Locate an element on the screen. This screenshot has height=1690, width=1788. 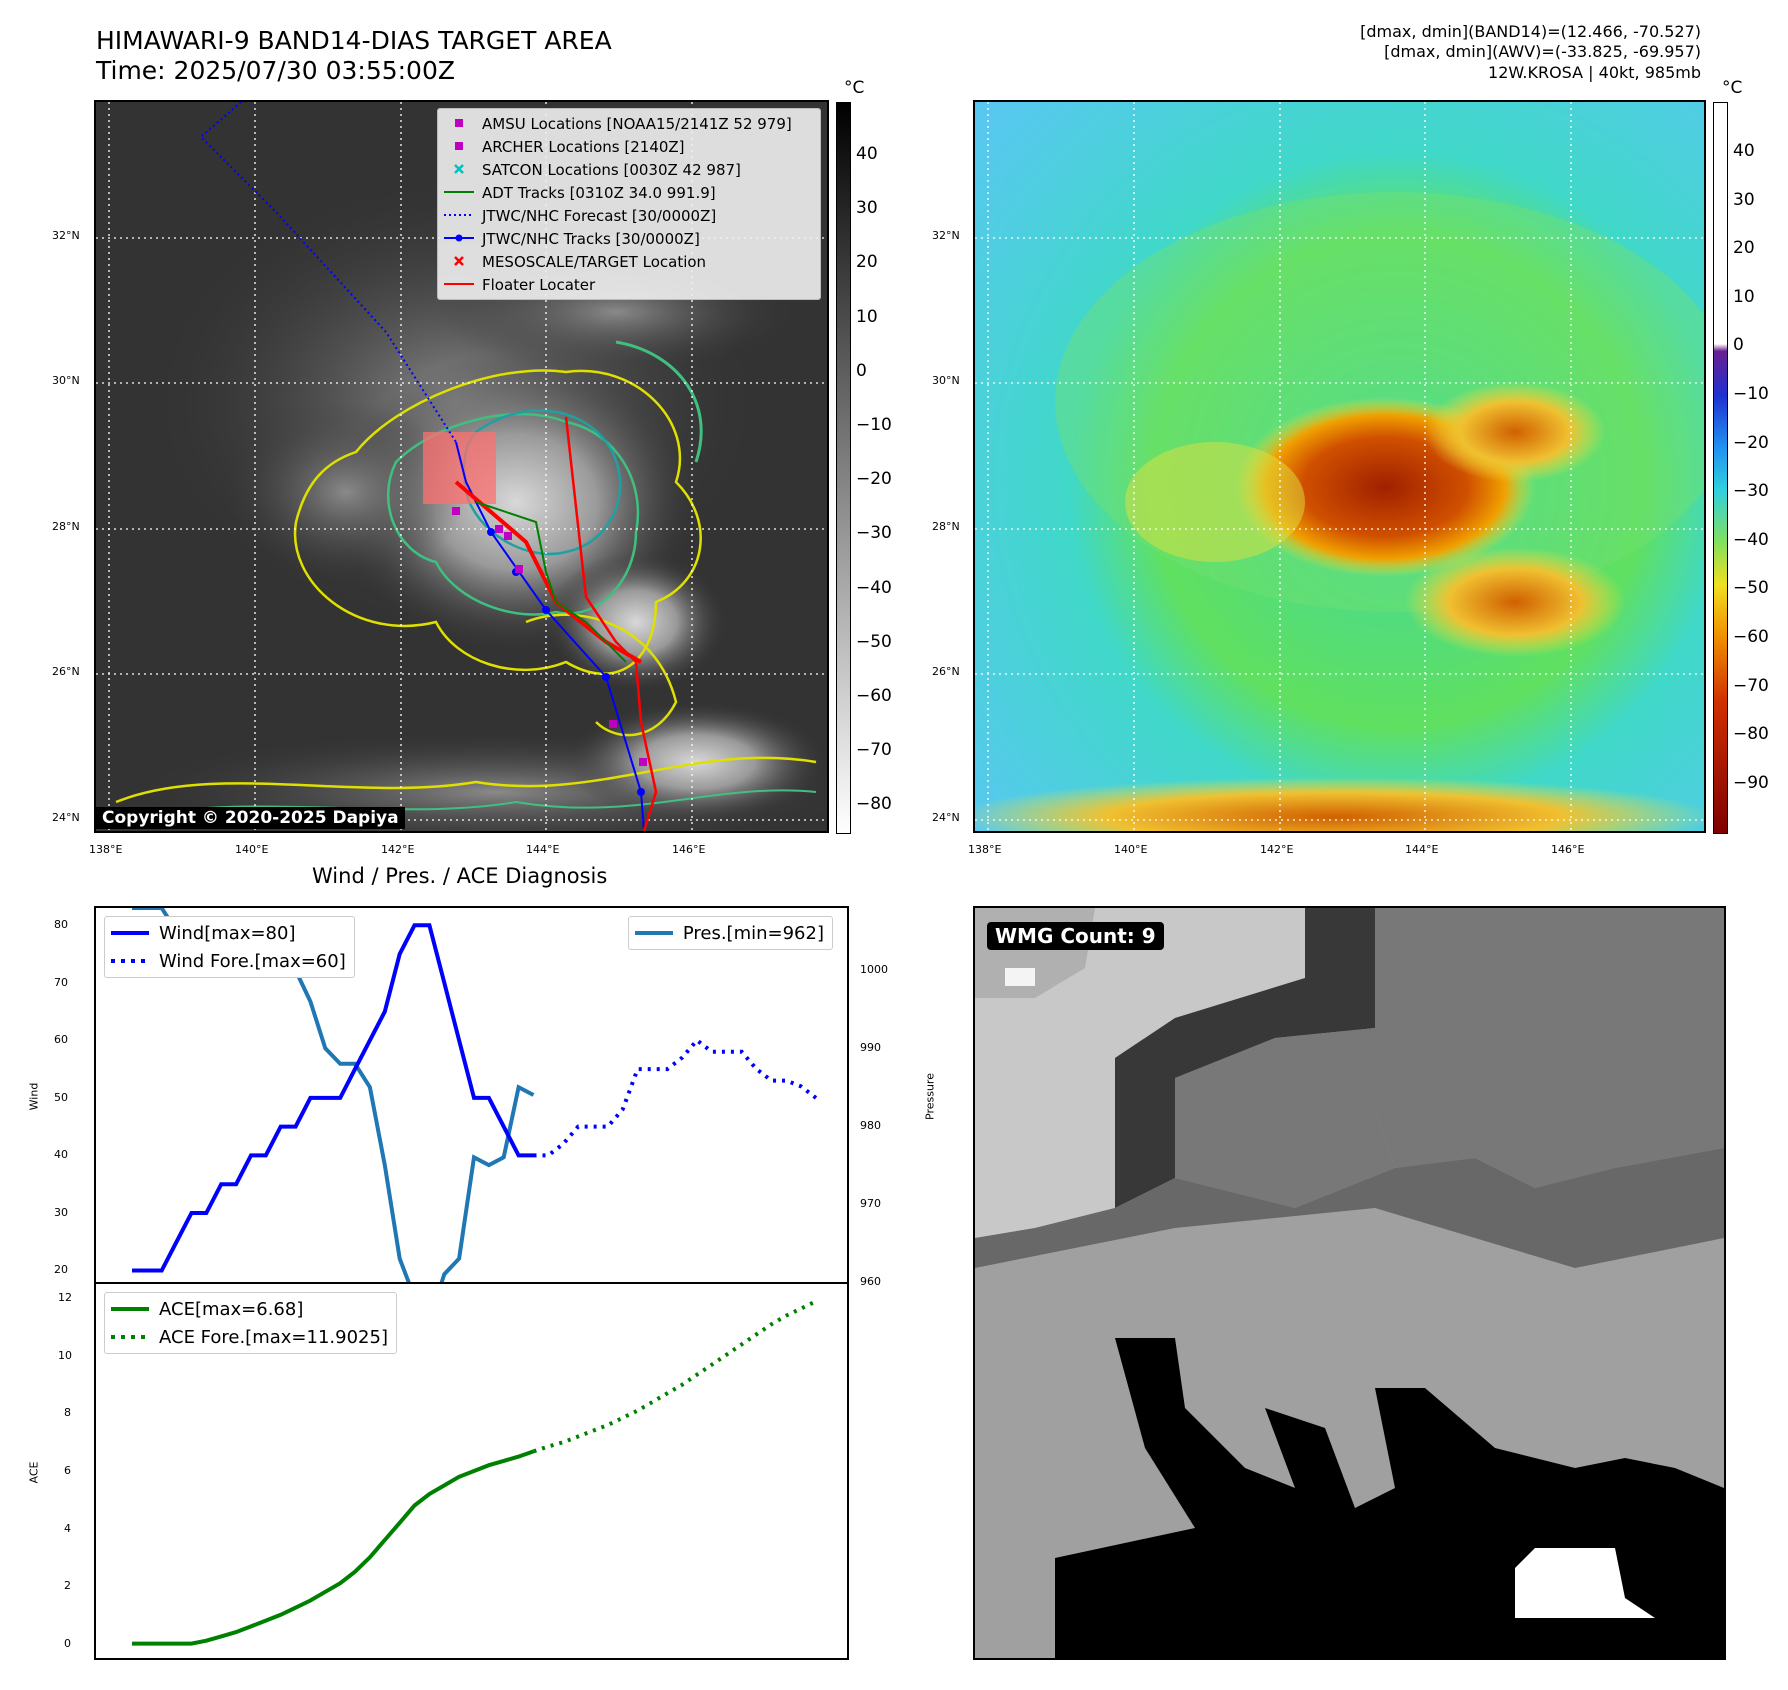
plot-legend-label: Wind[max=80] is located at coordinates (227, 933).